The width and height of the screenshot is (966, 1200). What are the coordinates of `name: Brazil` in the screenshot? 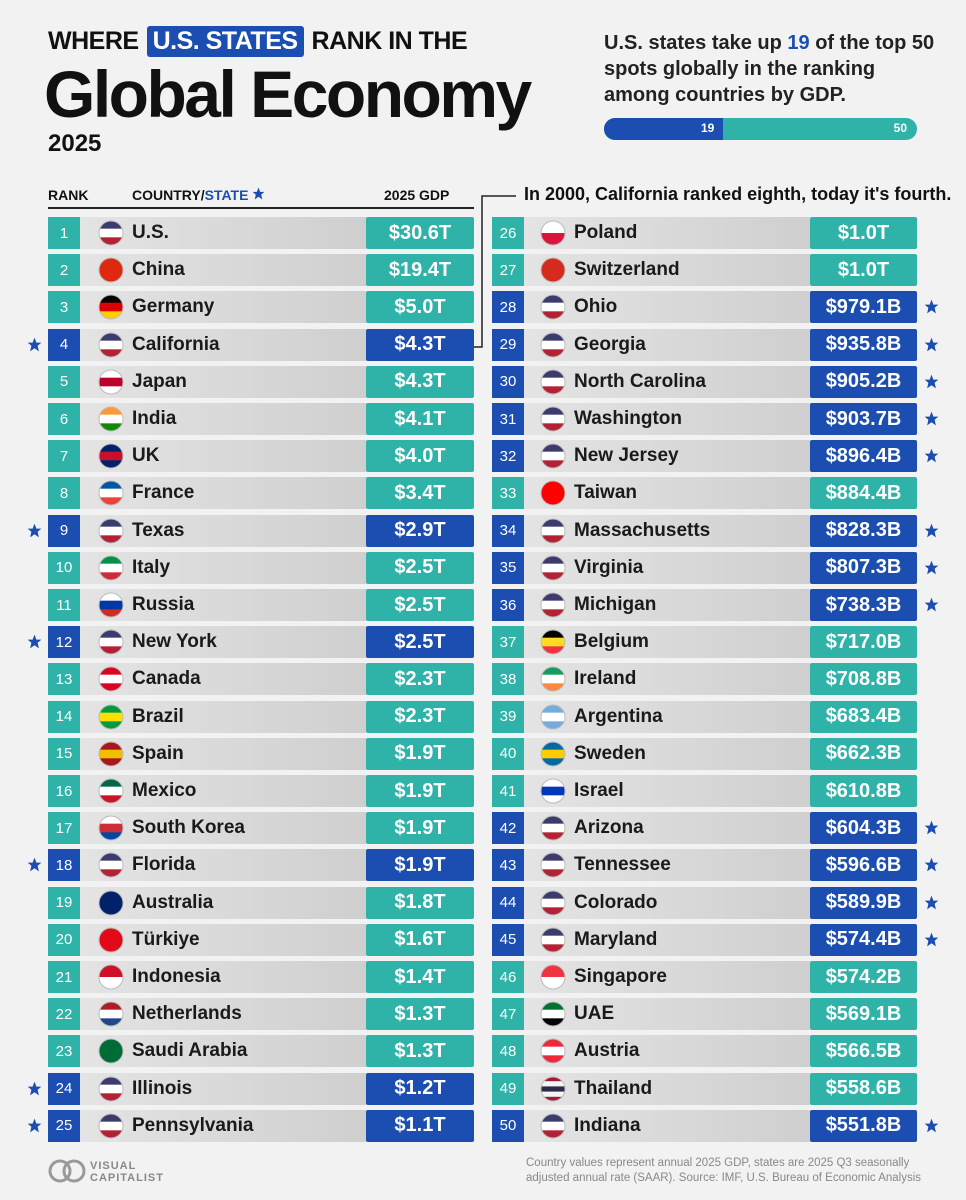 It's located at (158, 716).